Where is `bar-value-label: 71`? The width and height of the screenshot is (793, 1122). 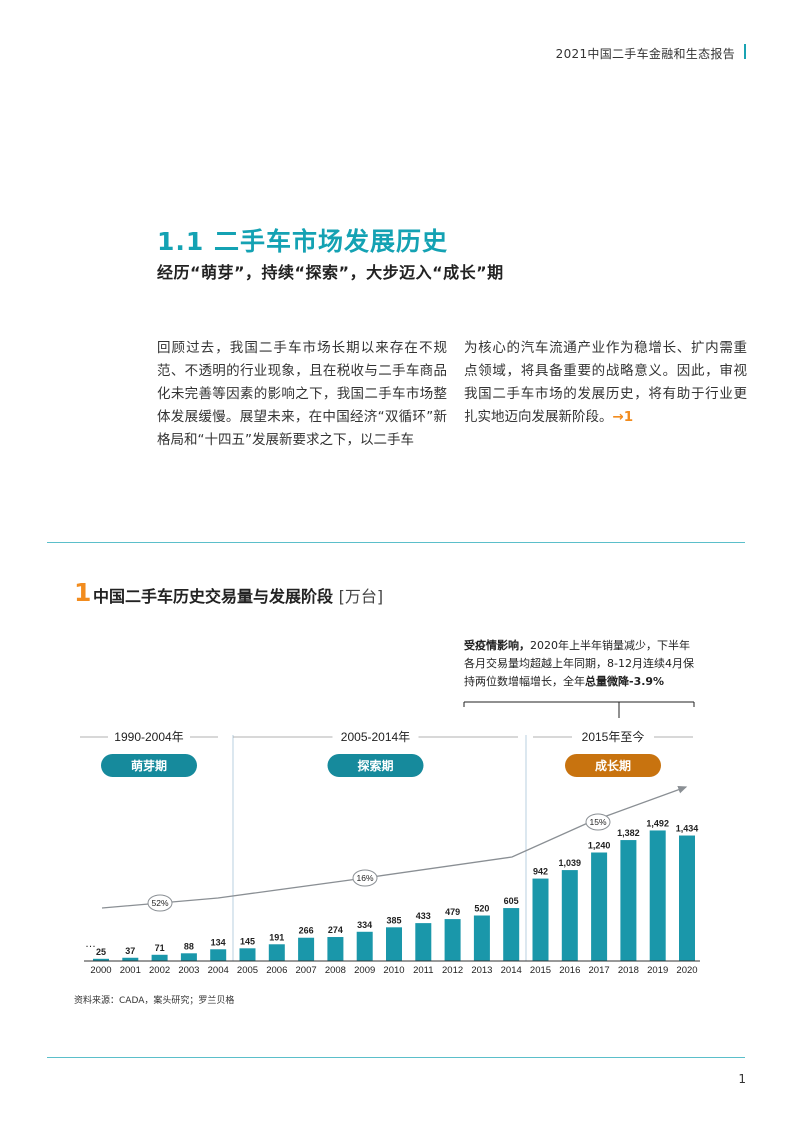 bar-value-label: 71 is located at coordinates (160, 948).